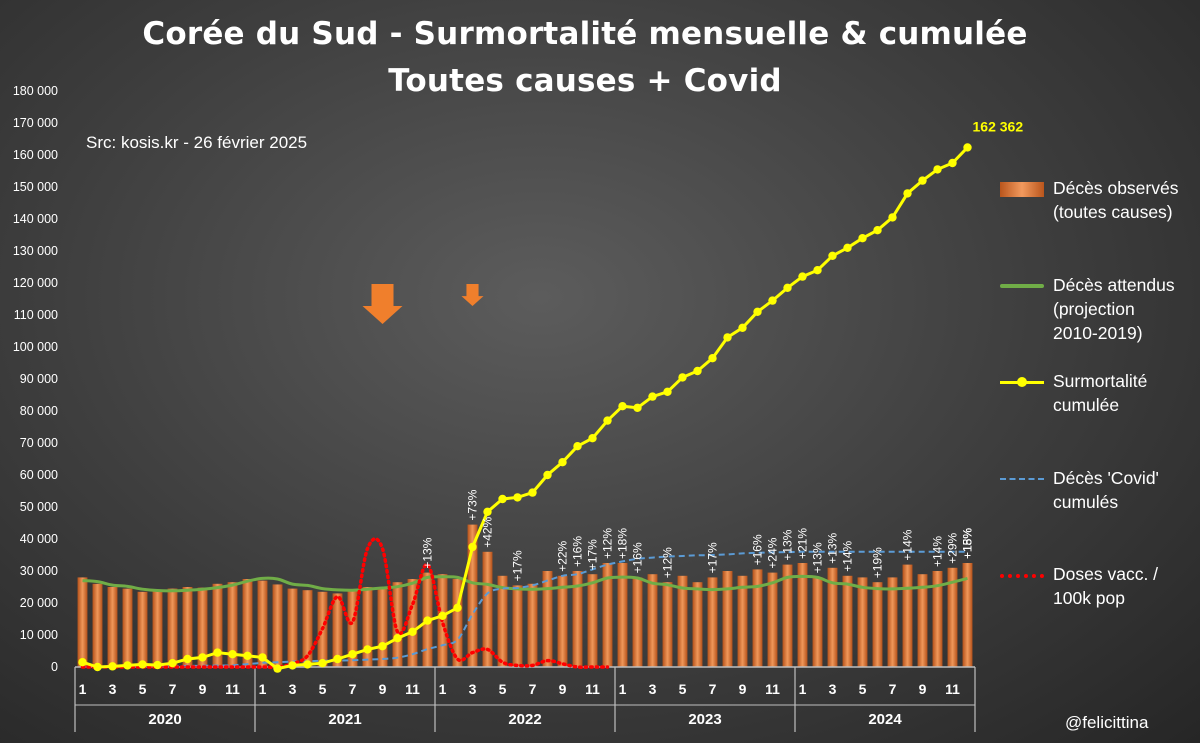 The height and width of the screenshot is (743, 1200). I want to click on y-tick-label: 100 000, so click(35, 347).